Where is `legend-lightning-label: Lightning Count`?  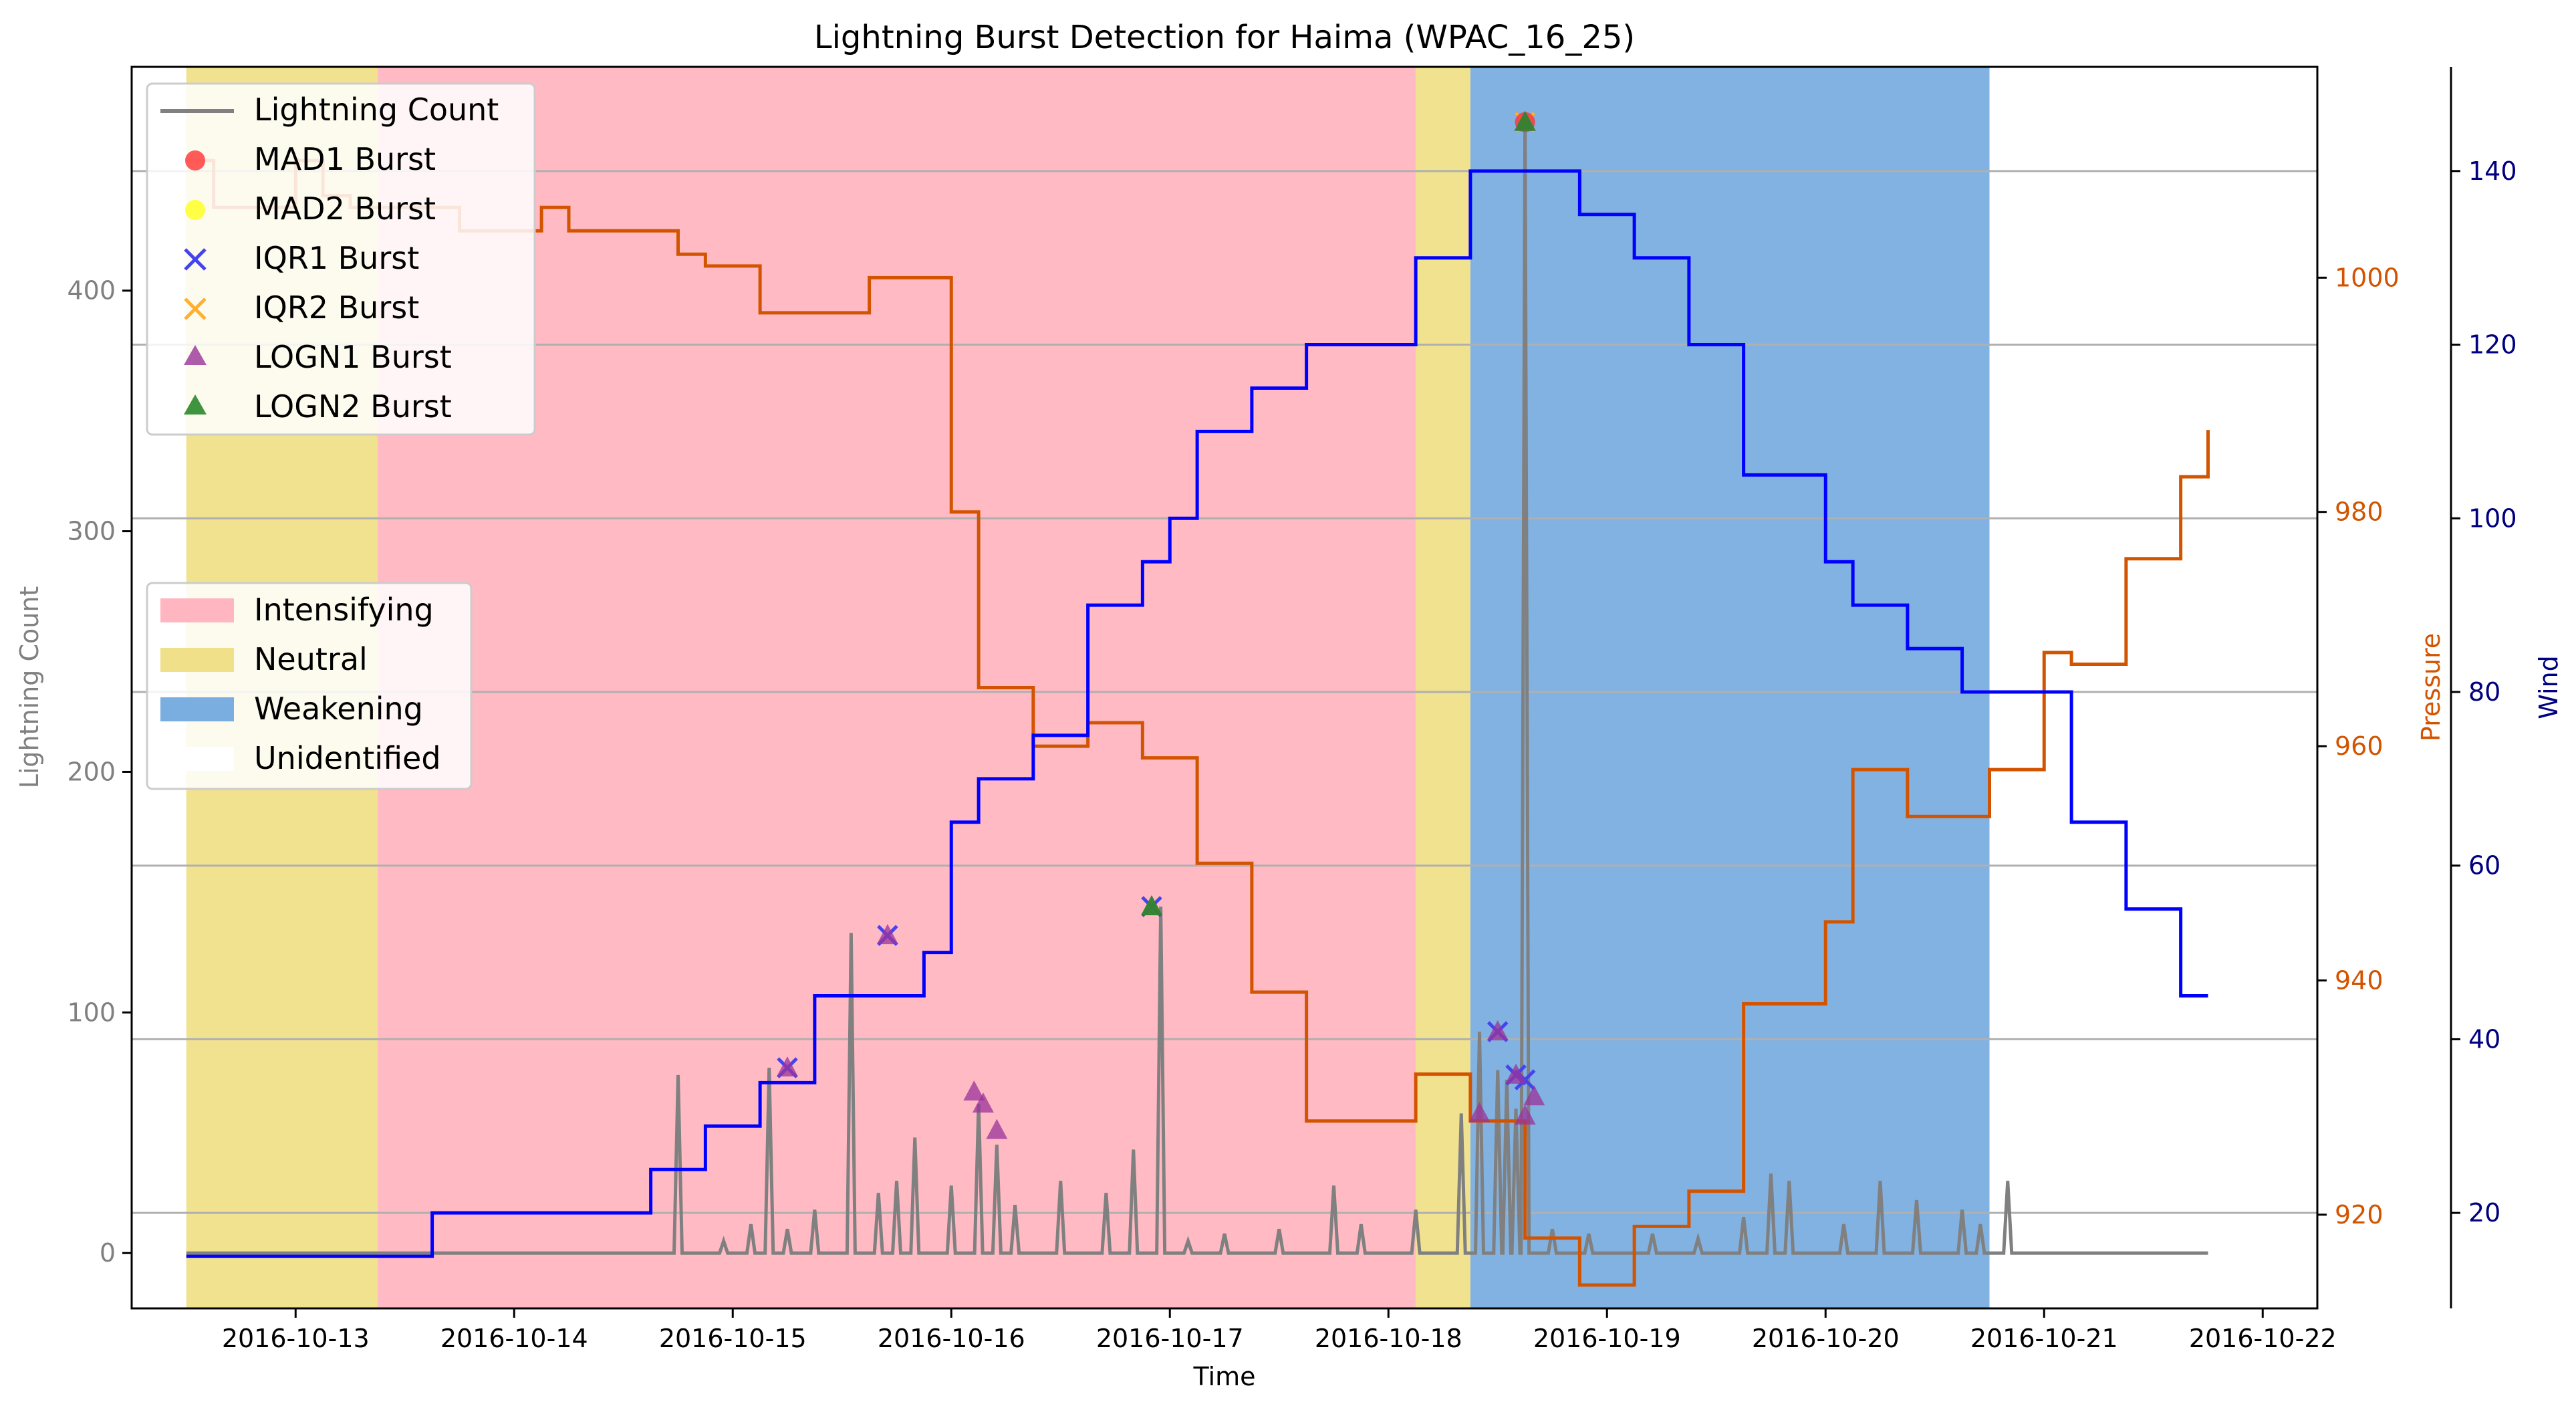 legend-lightning-label: Lightning Count is located at coordinates (377, 110).